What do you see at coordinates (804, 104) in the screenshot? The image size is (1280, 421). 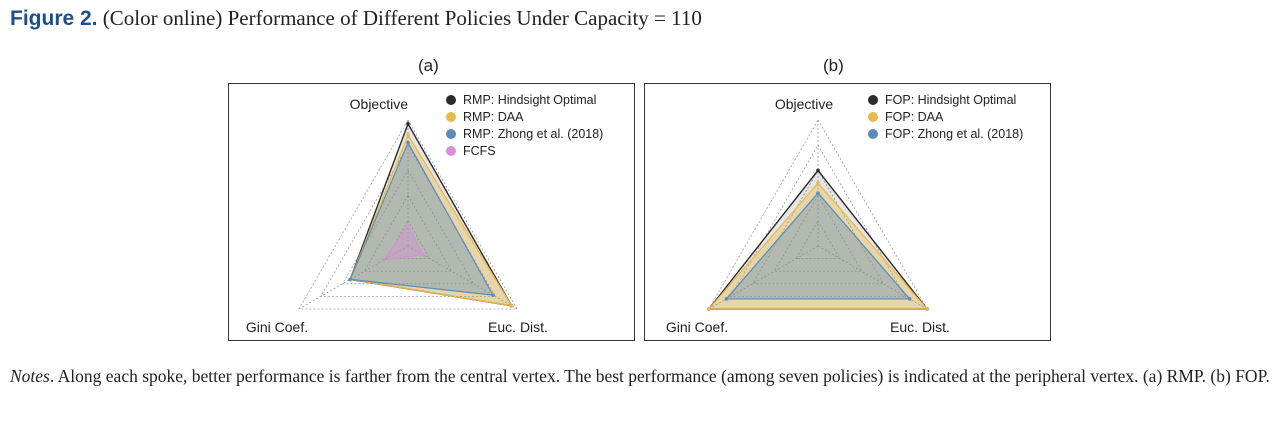 I see `axis-label-b-0: Objective` at bounding box center [804, 104].